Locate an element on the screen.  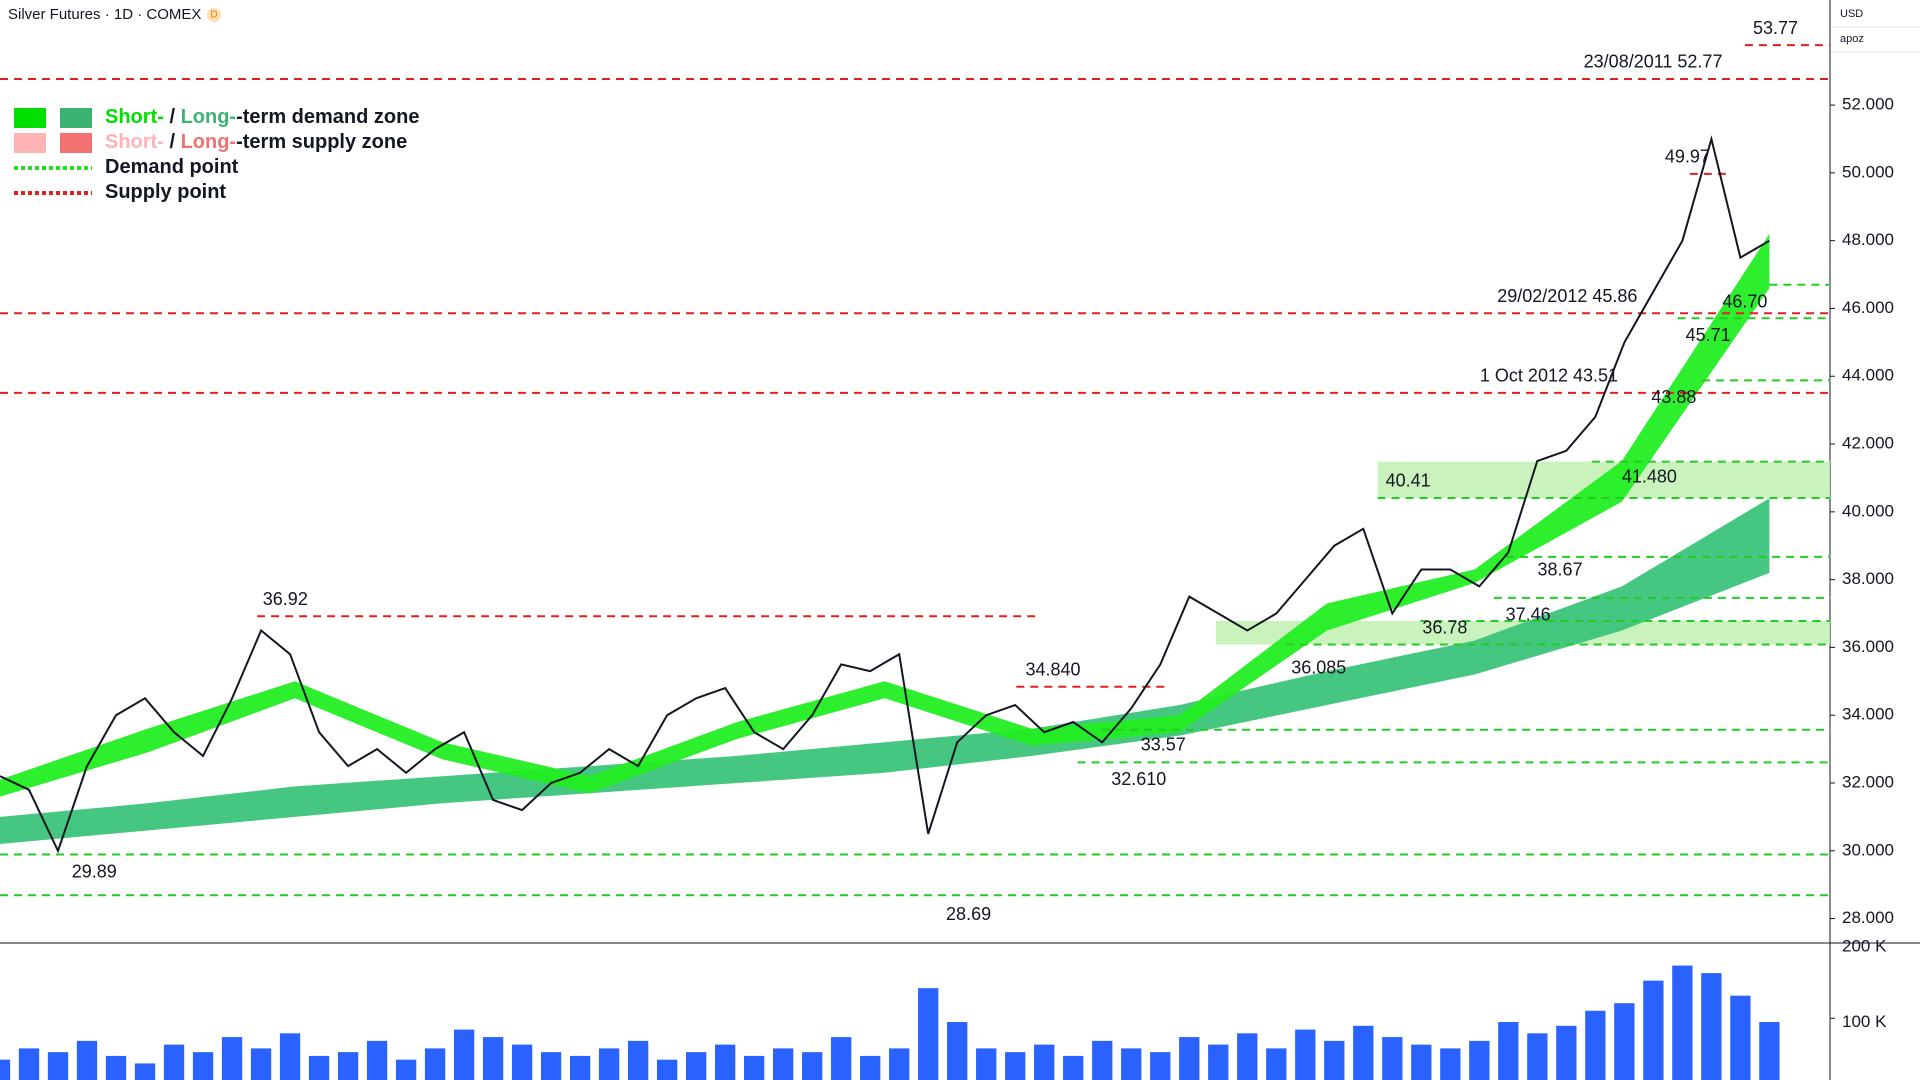
level-label: 23/08/2011 52.77 is located at coordinates (1653, 62).